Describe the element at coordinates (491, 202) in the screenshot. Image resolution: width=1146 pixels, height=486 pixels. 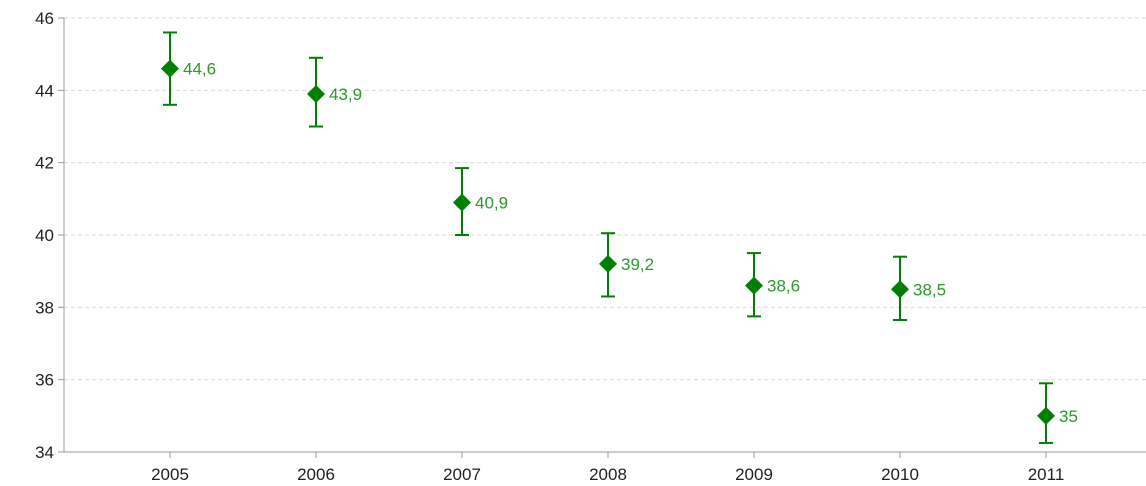
I see `data-label: 40,9` at that location.